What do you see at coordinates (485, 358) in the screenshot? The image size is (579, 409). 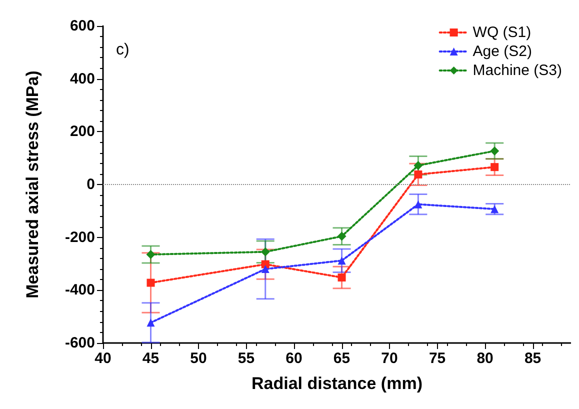 I see `x-tick-label: 80` at bounding box center [485, 358].